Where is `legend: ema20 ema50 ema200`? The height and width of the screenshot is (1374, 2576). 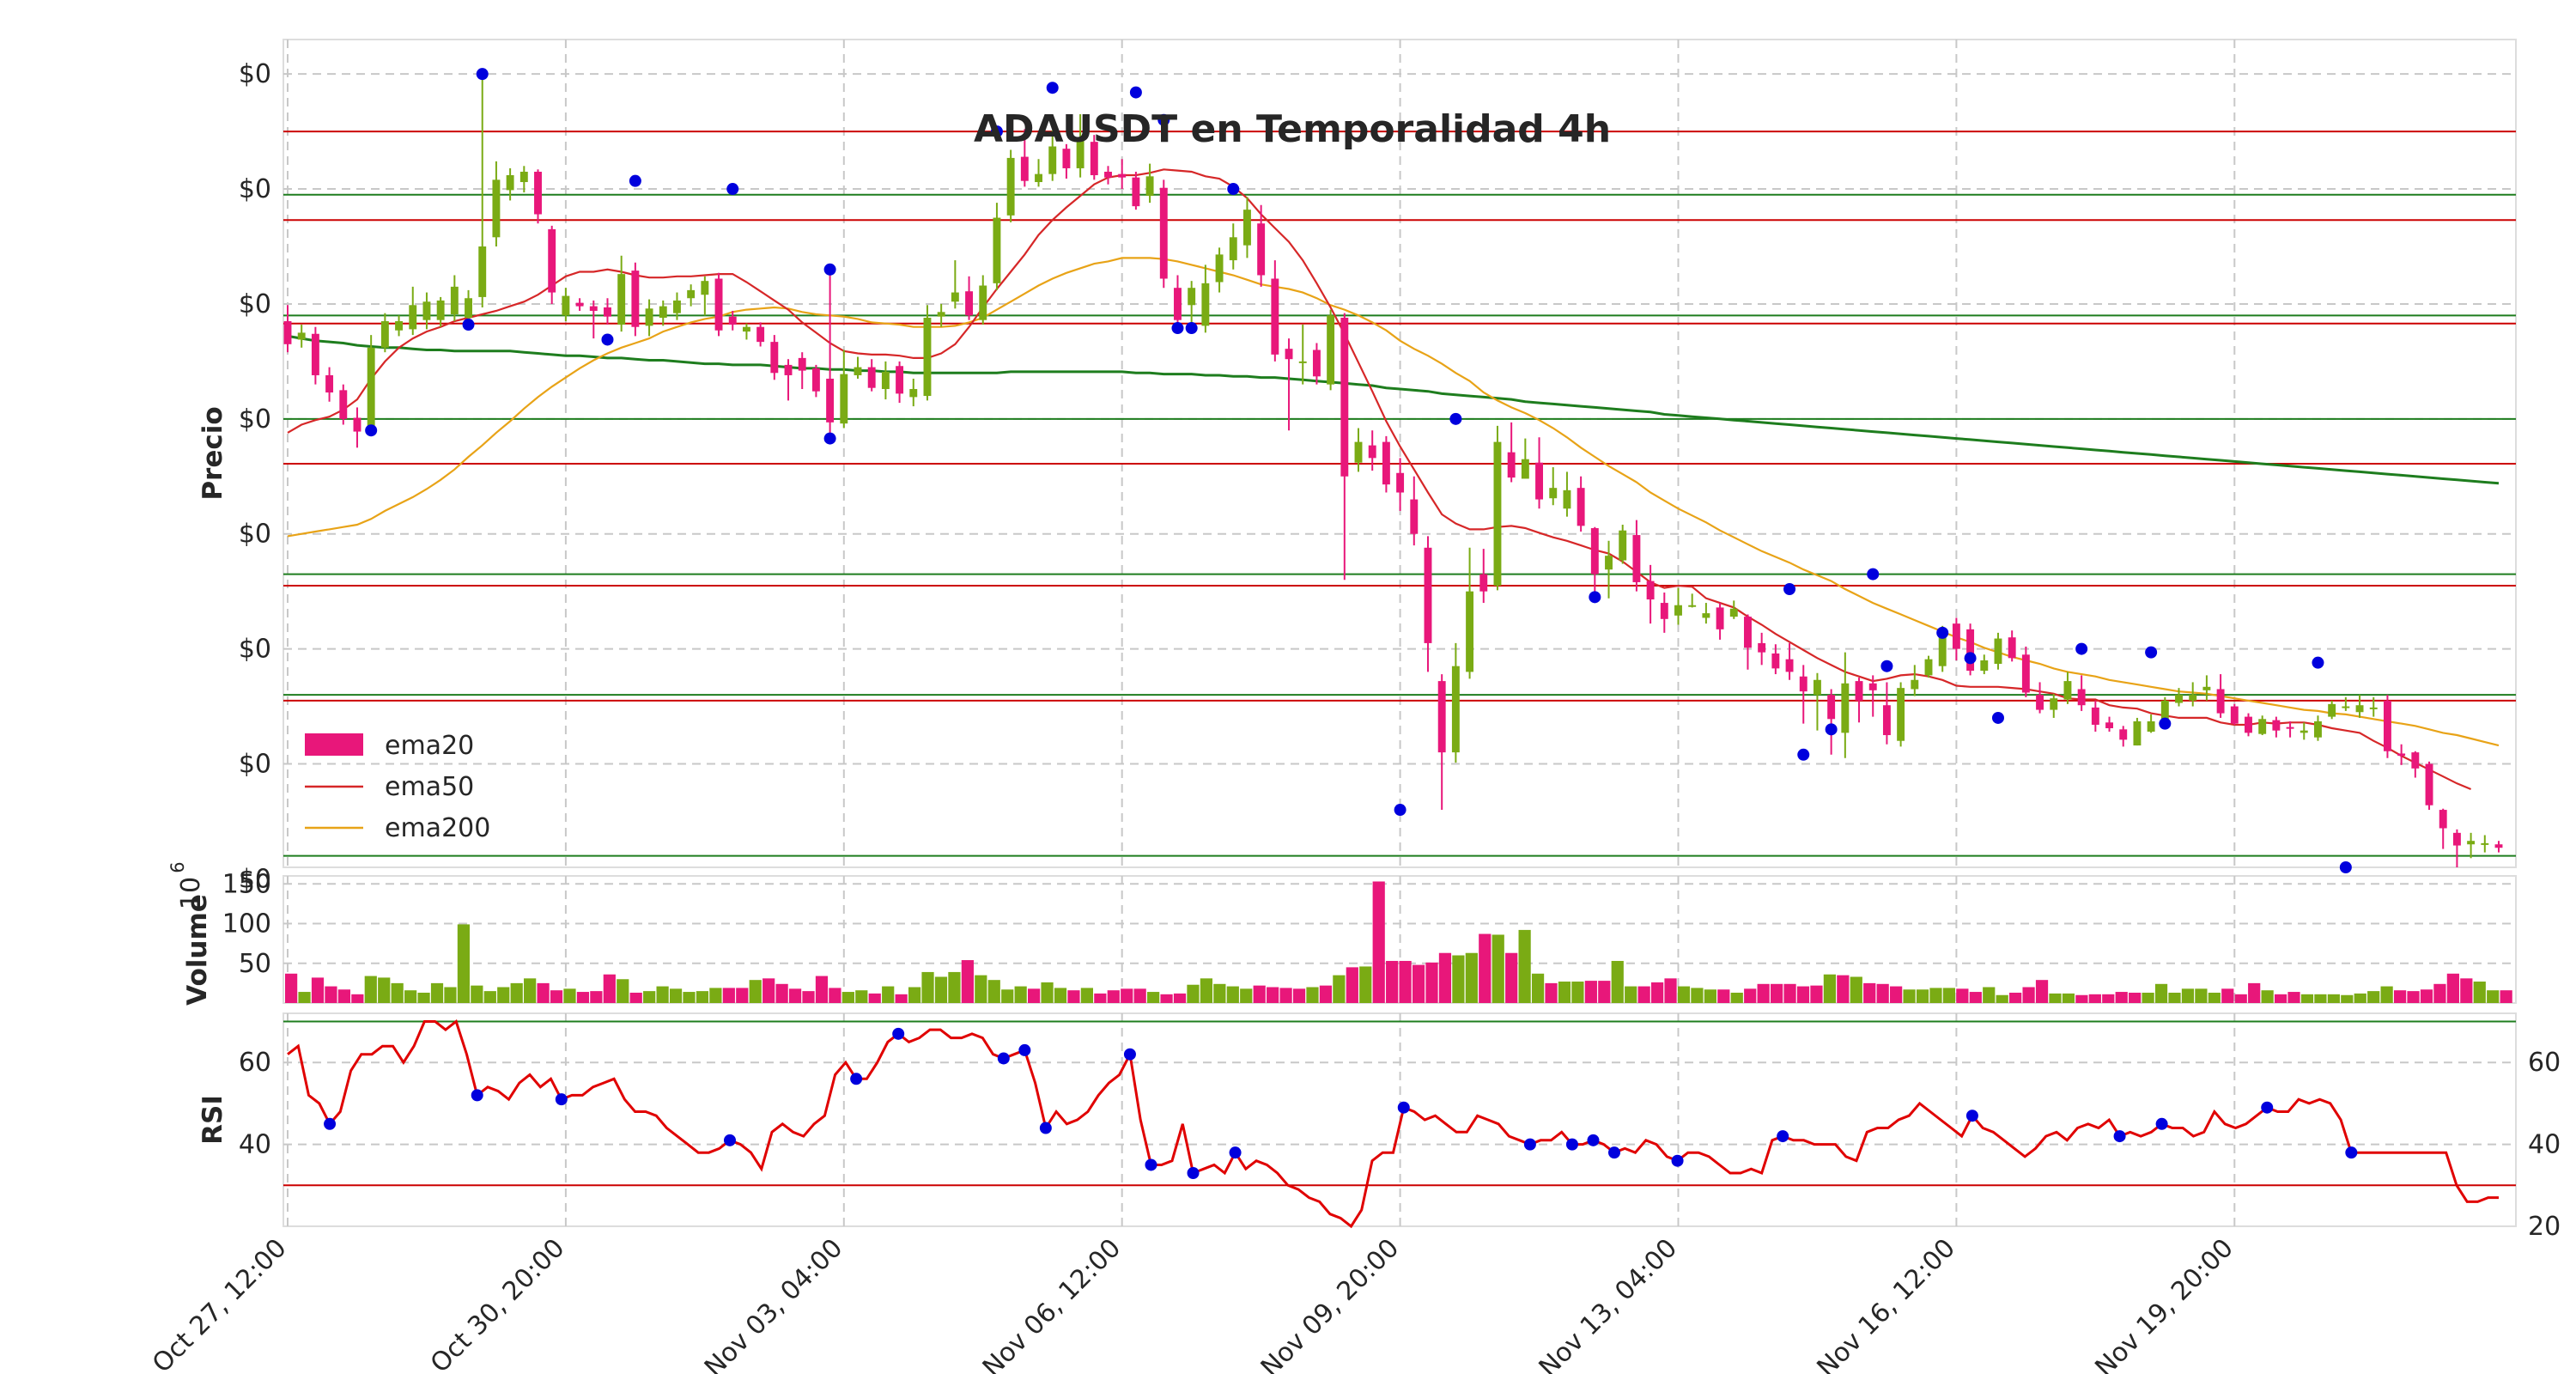
legend: ema20 ema50 ema200 is located at coordinates (398, 787).